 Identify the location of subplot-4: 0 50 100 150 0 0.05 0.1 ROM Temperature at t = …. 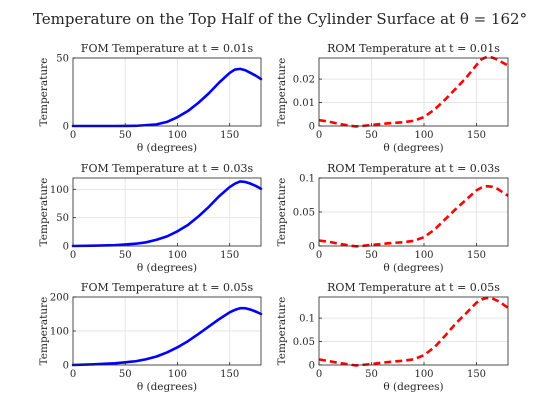
(392, 218).